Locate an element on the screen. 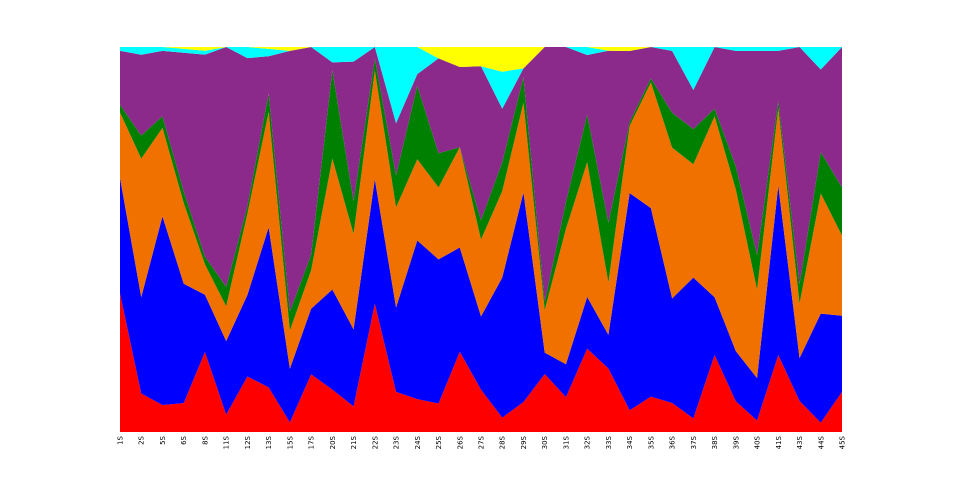  x-tick-label: 26S is located at coordinates (460, 442).